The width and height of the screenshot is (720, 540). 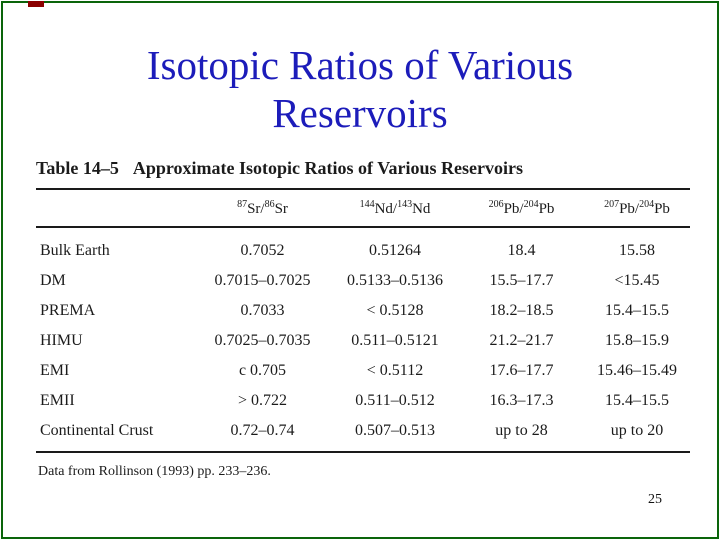 I want to click on slide-title-line1: Isotopic Ratios of Various, so click(x=360, y=65).